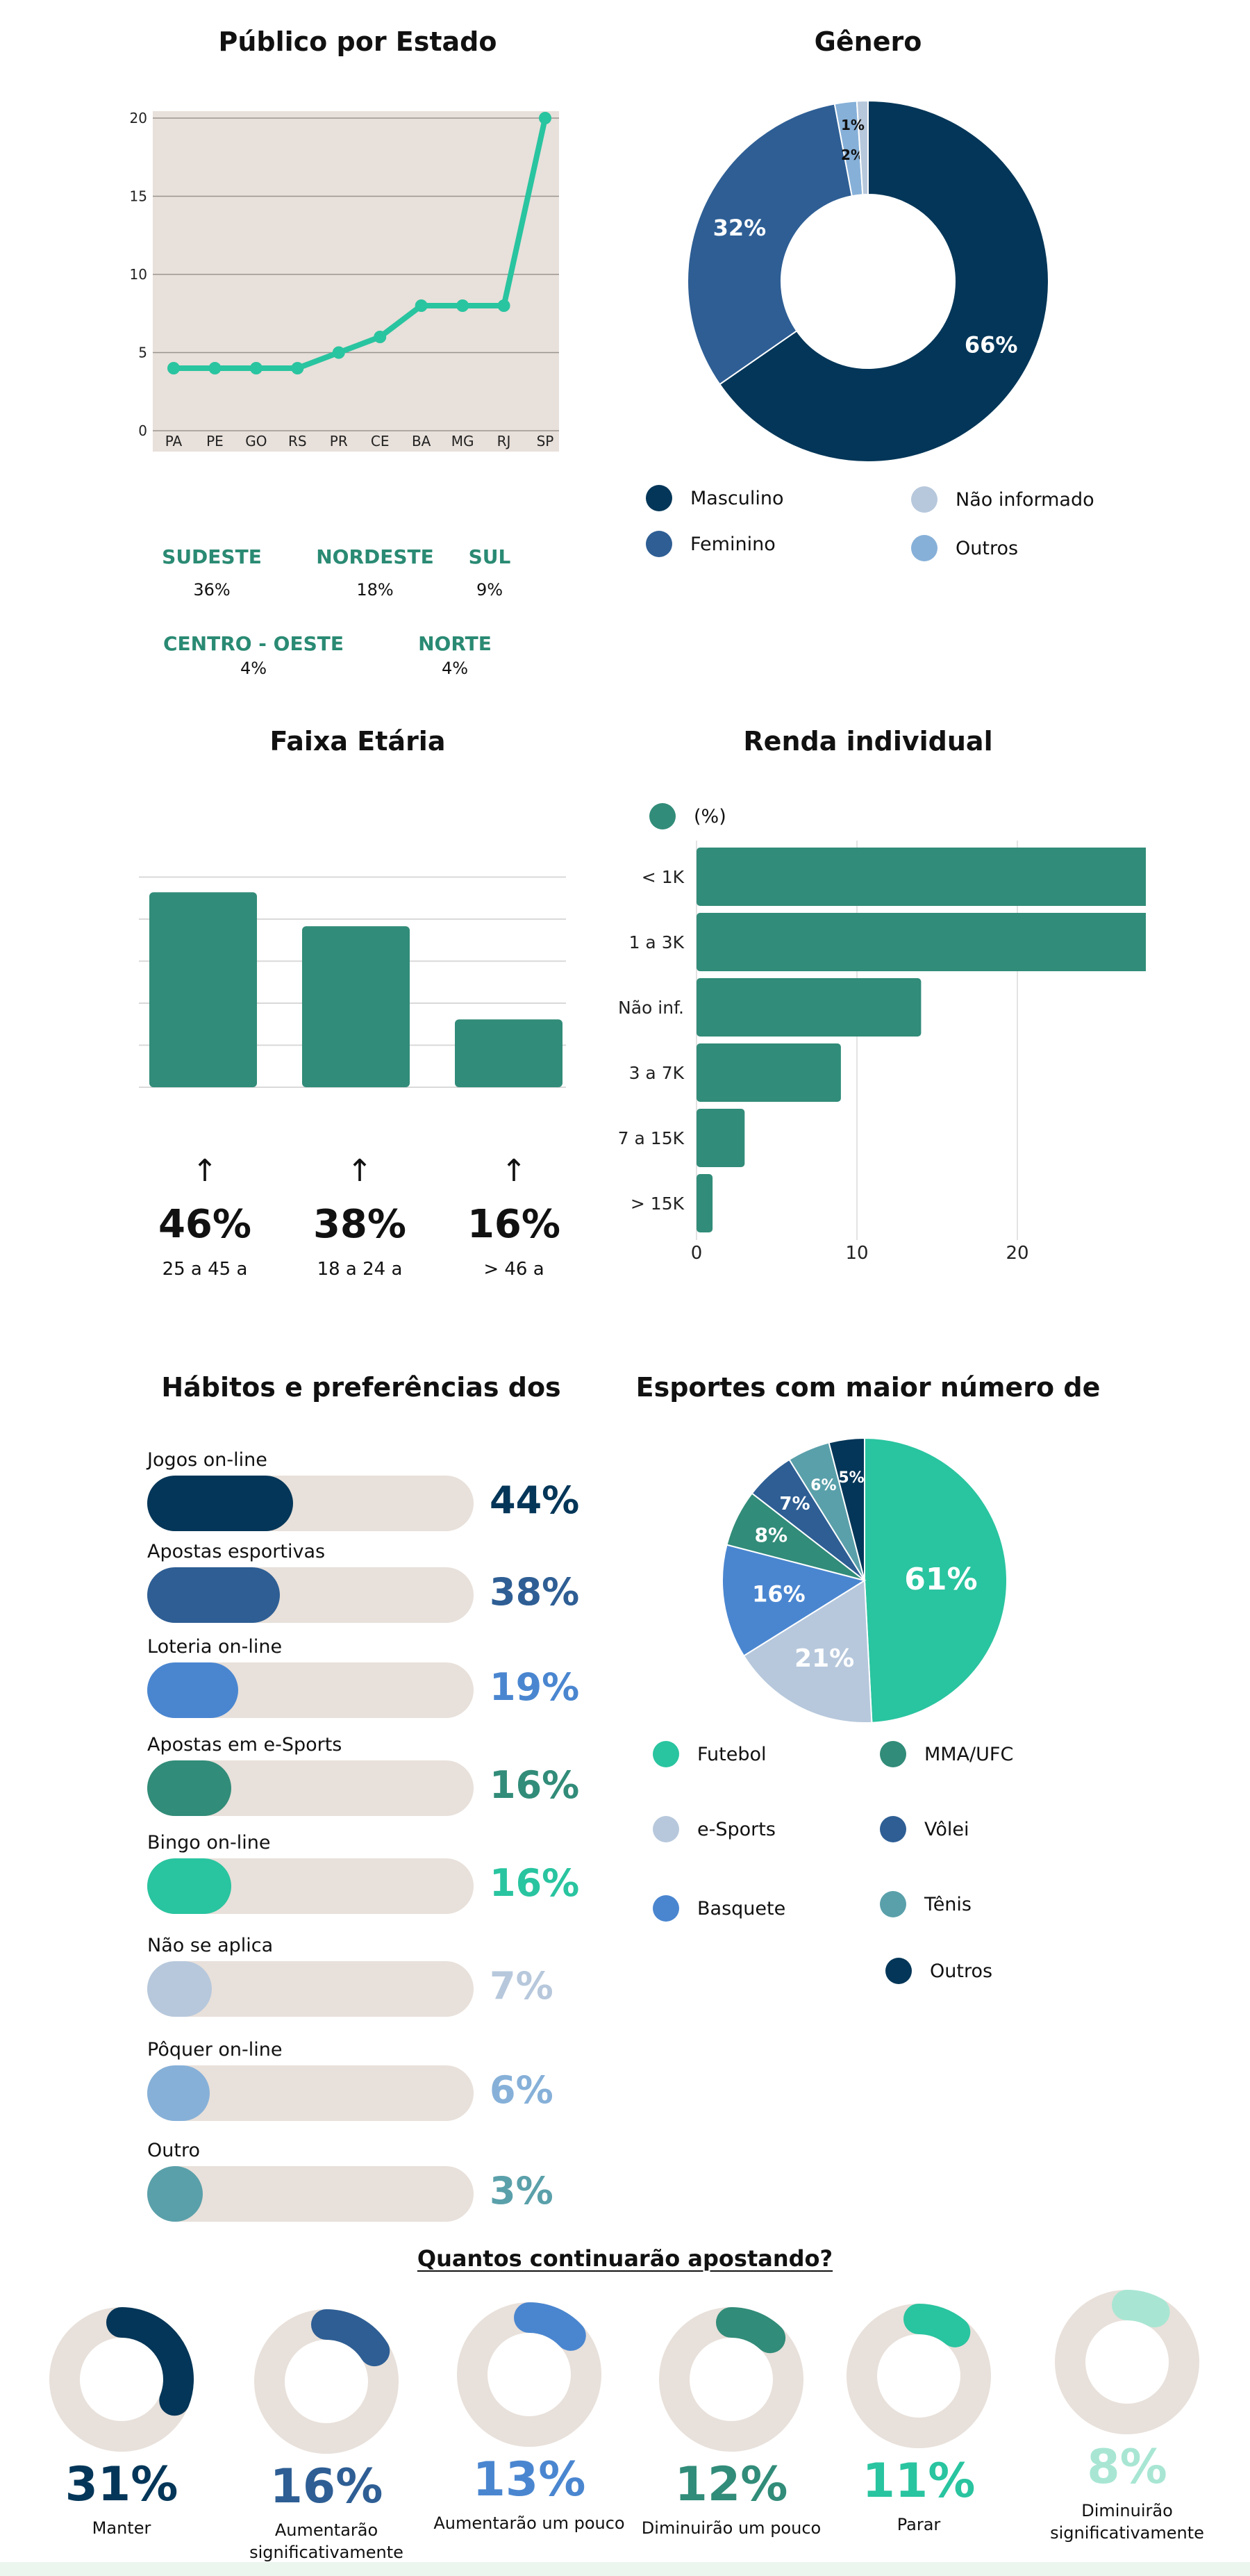  I want to click on legend-label: MMA/UFC, so click(969, 1754).